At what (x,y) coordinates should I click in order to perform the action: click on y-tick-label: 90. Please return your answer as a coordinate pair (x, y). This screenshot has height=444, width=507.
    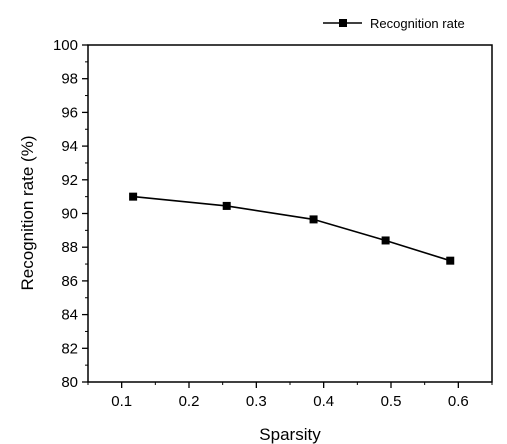
    Looking at the image, I should click on (69, 214).